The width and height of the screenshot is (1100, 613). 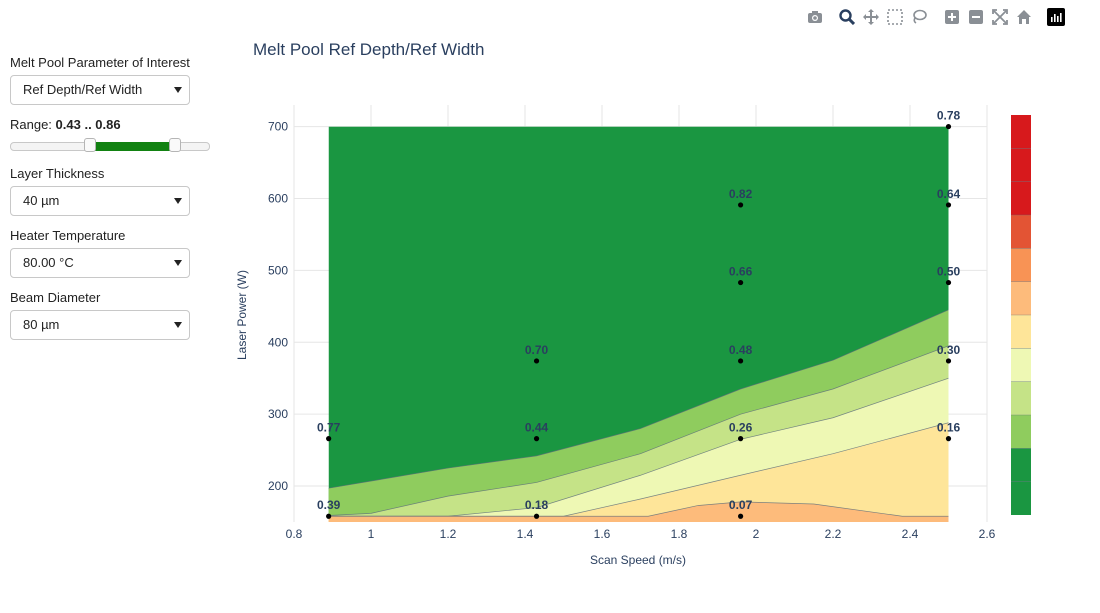 I want to click on heater-temperature-value: 80.00 °C, so click(x=48, y=262).